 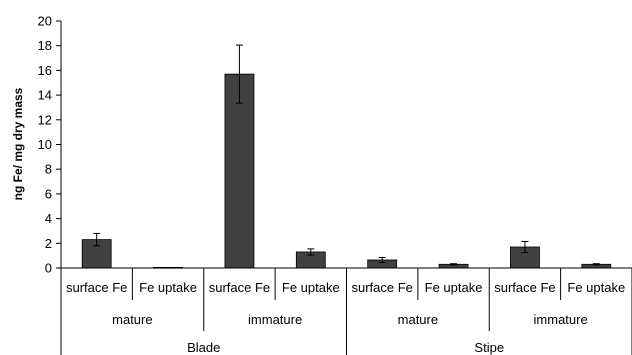 I want to click on y-tick-label: 20, so click(x=45, y=21).